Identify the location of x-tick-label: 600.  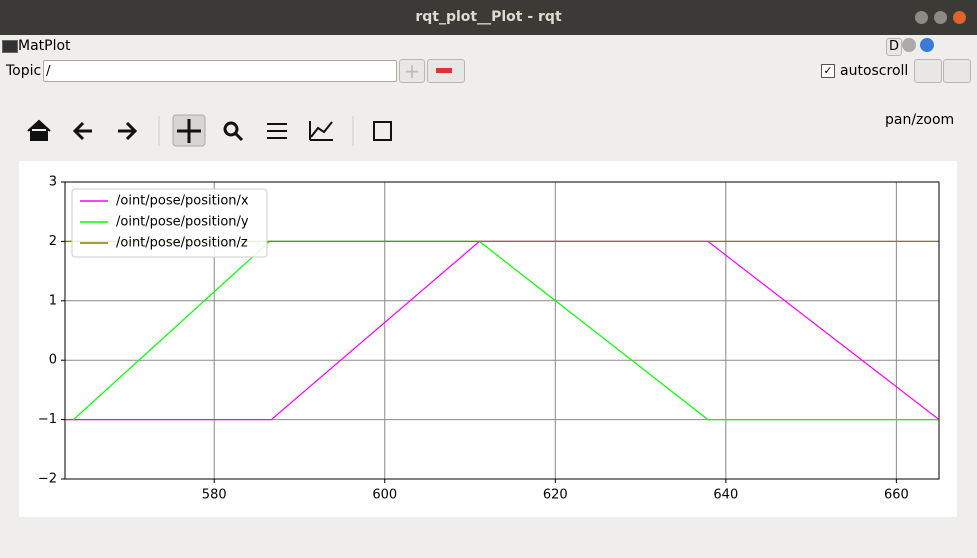
(384, 495).